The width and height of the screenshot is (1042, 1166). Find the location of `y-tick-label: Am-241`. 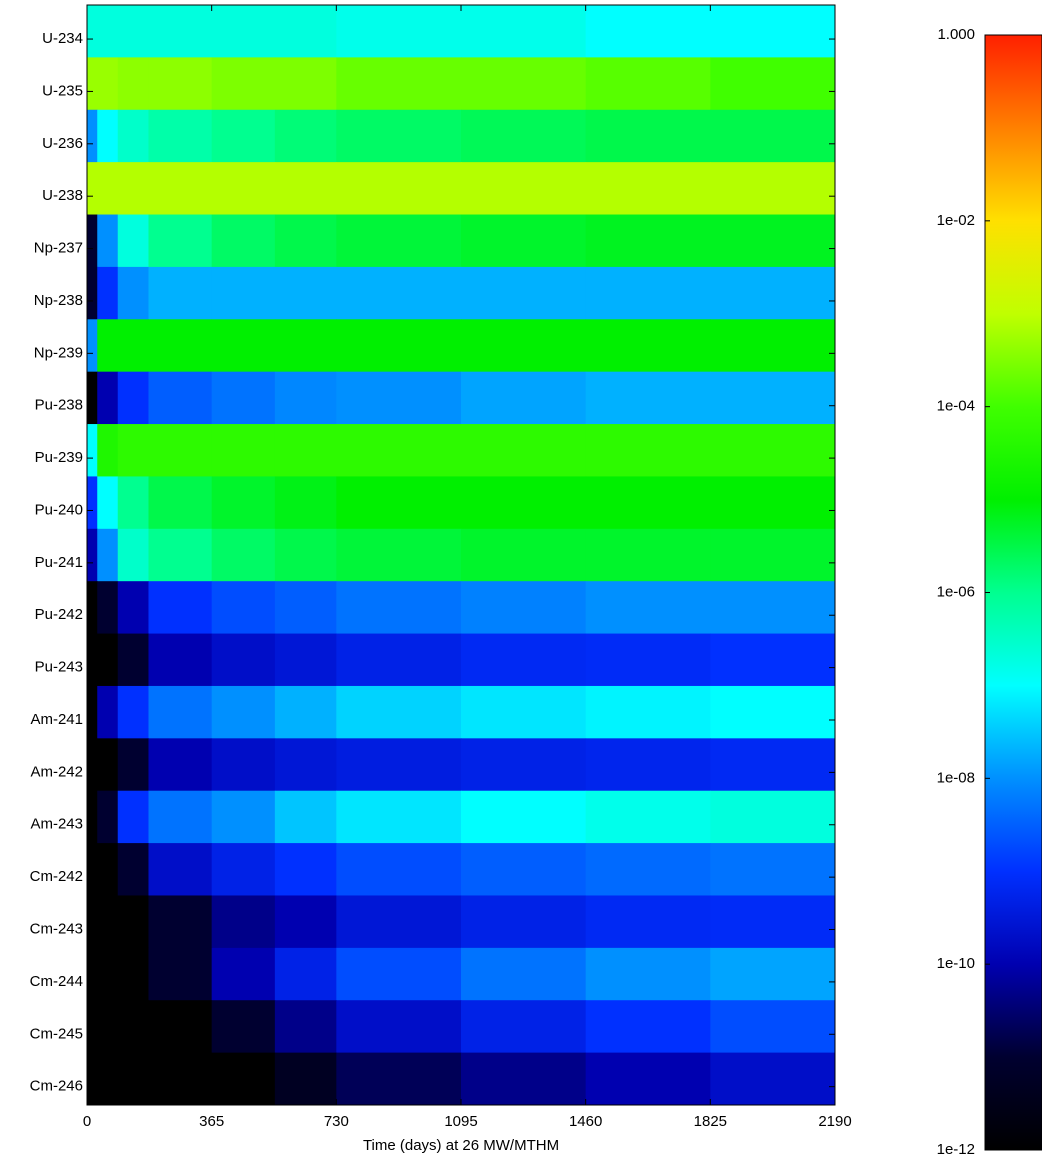

y-tick-label: Am-241 is located at coordinates (56, 719).